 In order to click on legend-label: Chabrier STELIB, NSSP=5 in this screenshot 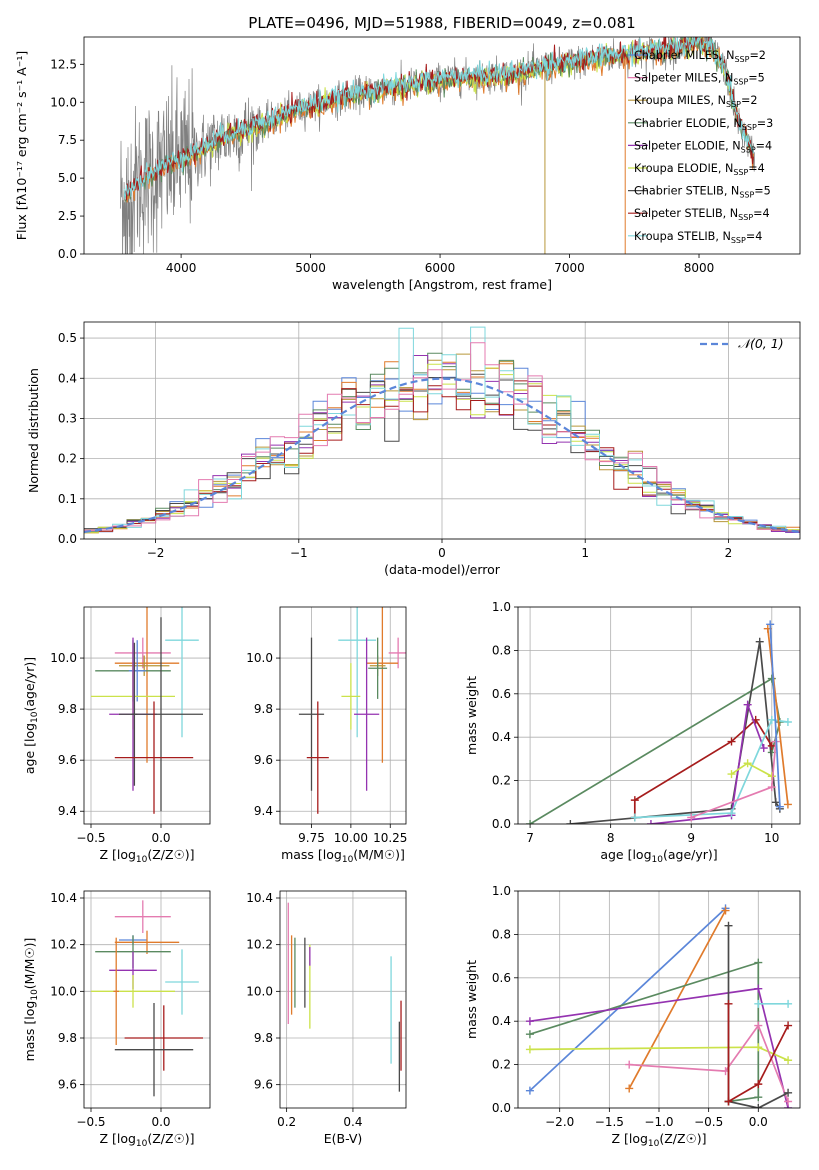, I will do `click(702, 192)`.